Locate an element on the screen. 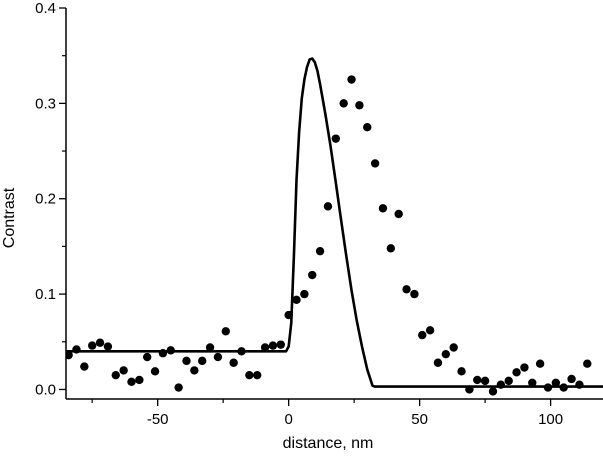 This screenshot has width=603, height=460. y-axis-title: Contrast is located at coordinates (9, 217).